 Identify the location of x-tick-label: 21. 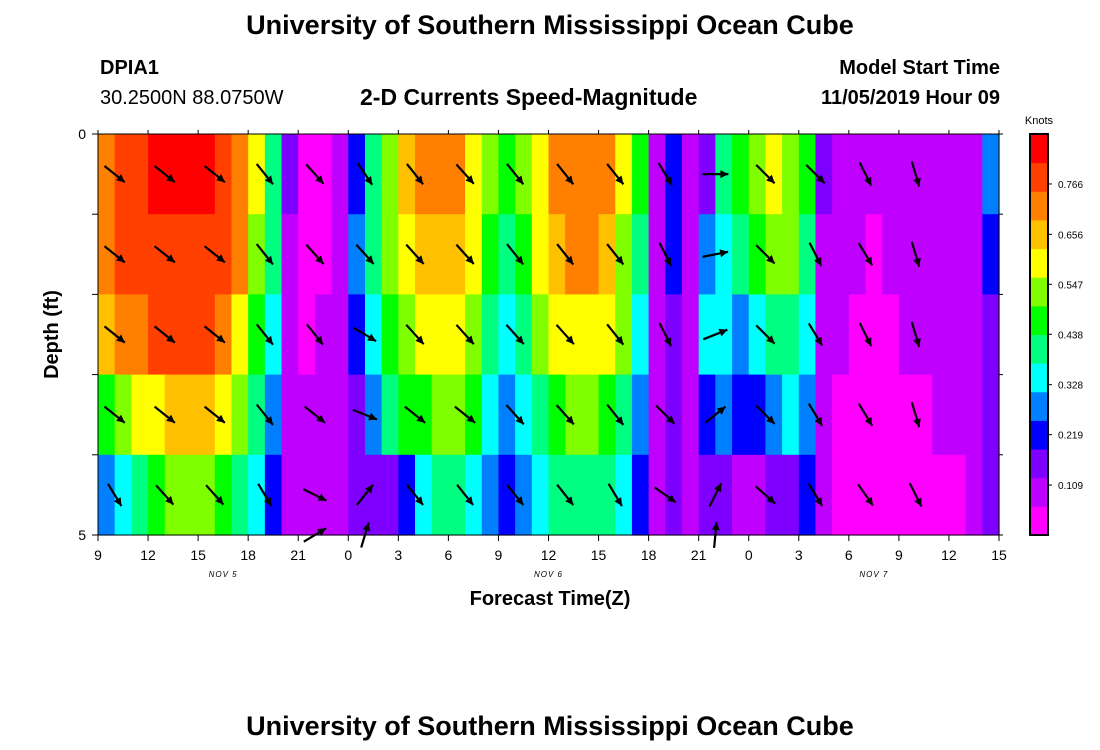
(699, 555).